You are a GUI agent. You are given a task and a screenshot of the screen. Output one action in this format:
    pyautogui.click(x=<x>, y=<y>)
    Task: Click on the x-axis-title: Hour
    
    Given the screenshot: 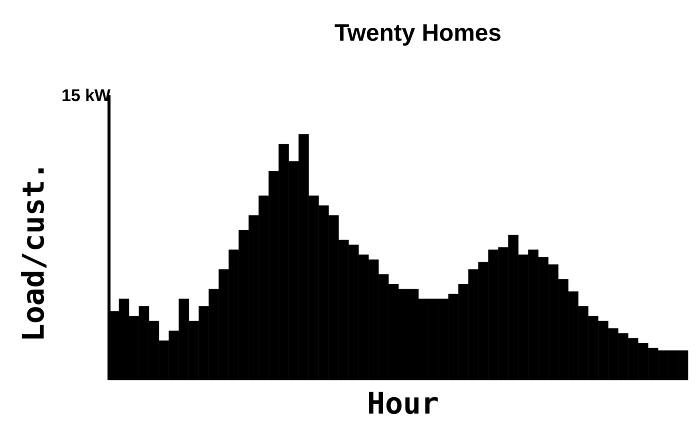 What is the action you would take?
    pyautogui.click(x=403, y=403)
    